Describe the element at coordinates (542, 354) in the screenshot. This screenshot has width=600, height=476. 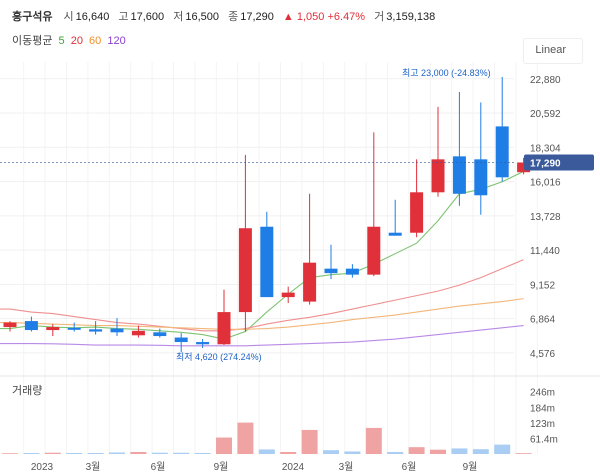
I see `y-tick-label: 4,576` at that location.